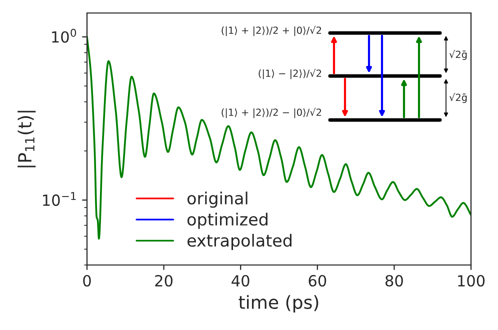 The width and height of the screenshot is (498, 330). What do you see at coordinates (290, 74) in the screenshot?
I see `annotation: (|1⟩ − |2⟩)/√2` at bounding box center [290, 74].